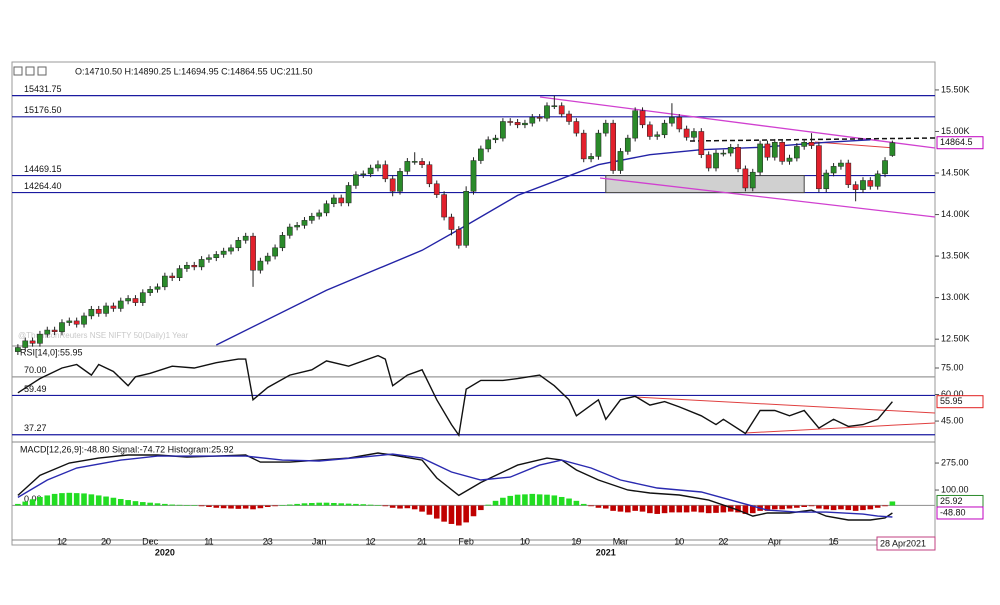  What do you see at coordinates (955, 172) in the screenshot?
I see `y-tick-label: 14.50K` at bounding box center [955, 172].